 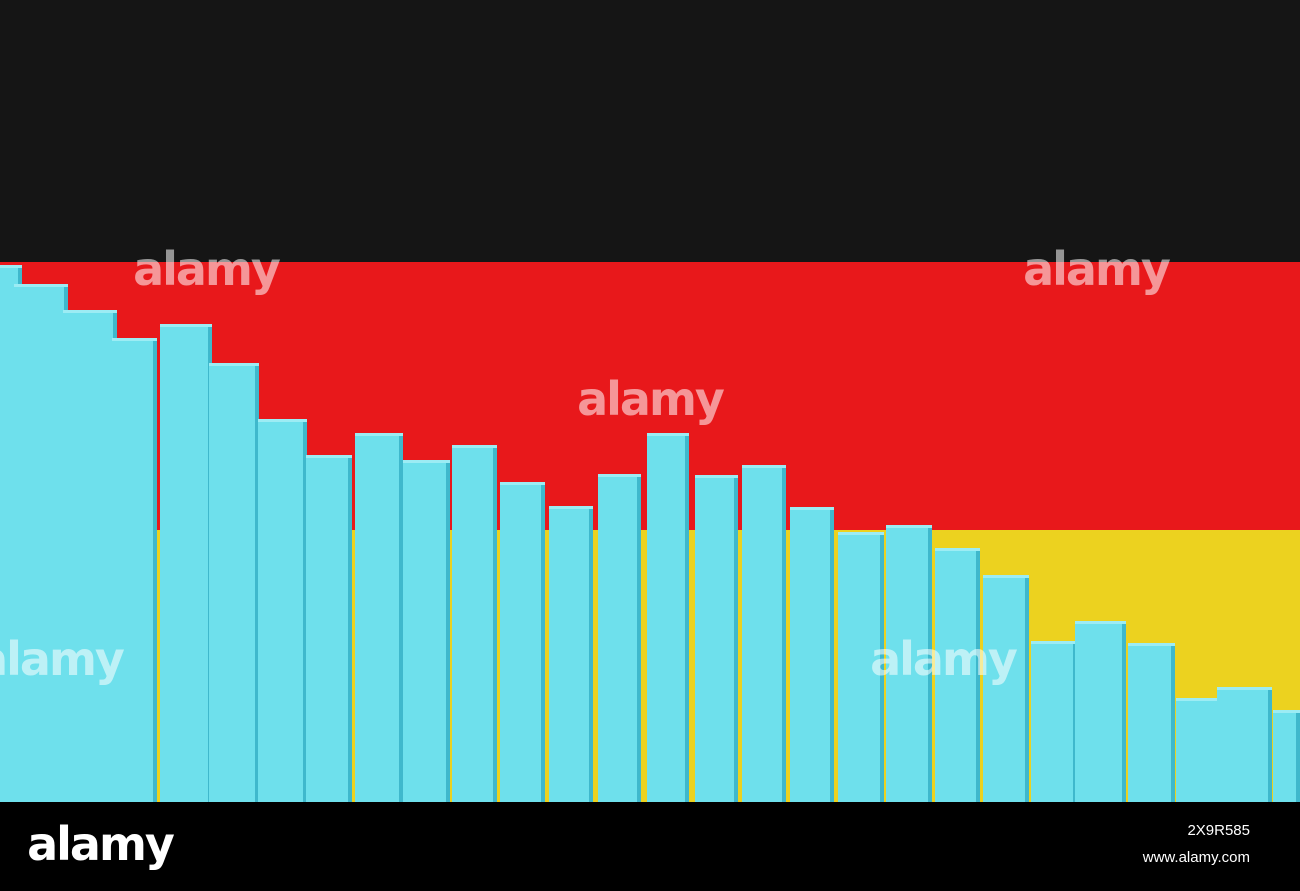 What do you see at coordinates (101, 844) in the screenshot?
I see `footer-logo: alamy` at bounding box center [101, 844].